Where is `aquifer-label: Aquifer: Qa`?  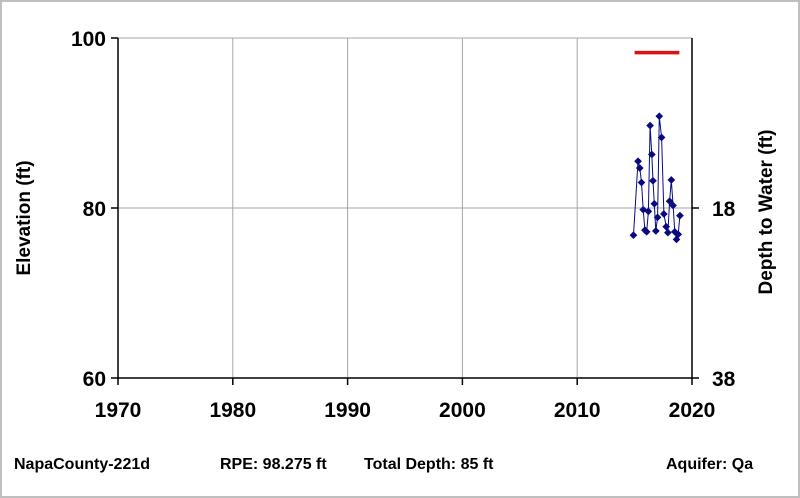
aquifer-label: Aquifer: Qa is located at coordinates (710, 464).